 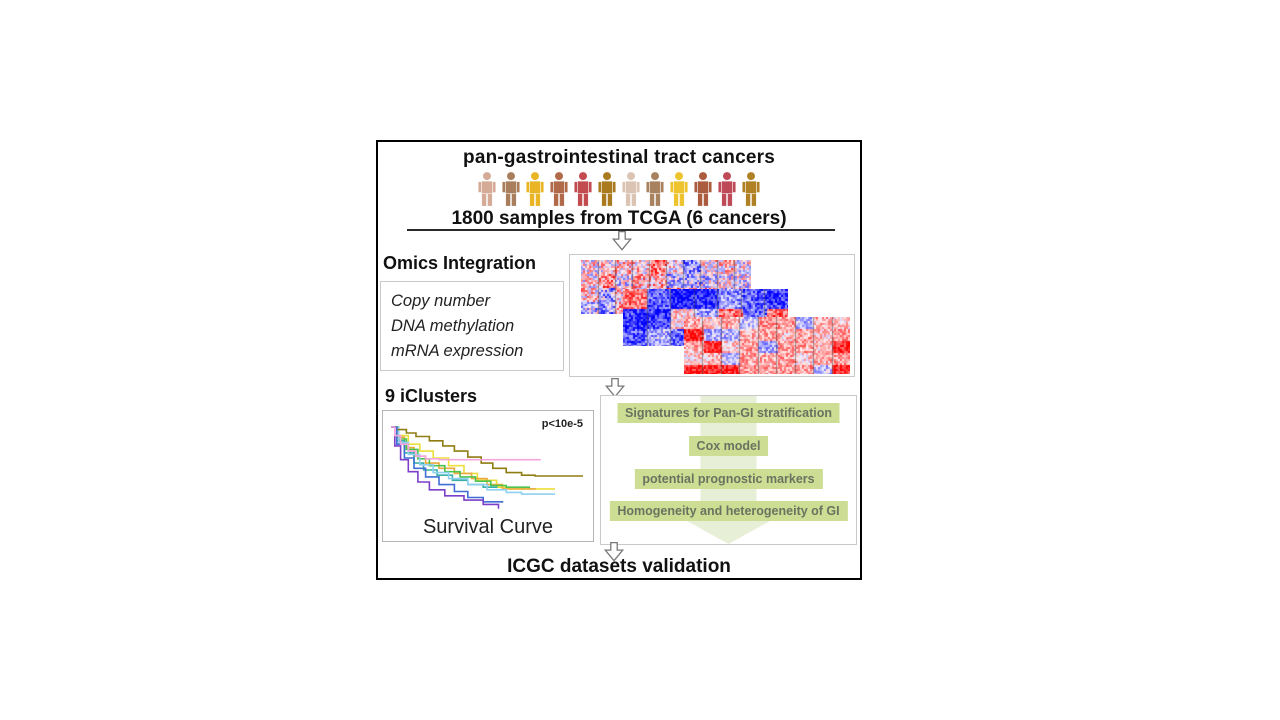 I want to click on omics-item-copy-number: Copy number, so click(x=441, y=301).